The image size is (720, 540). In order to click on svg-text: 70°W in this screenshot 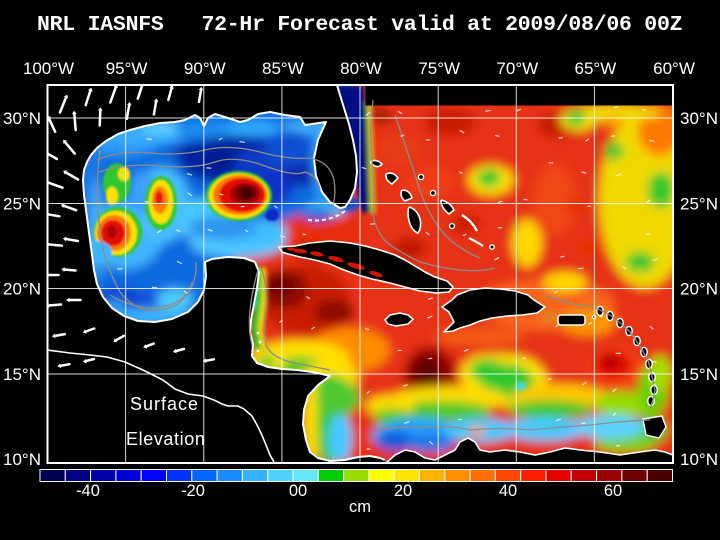, I will do `click(517, 68)`.